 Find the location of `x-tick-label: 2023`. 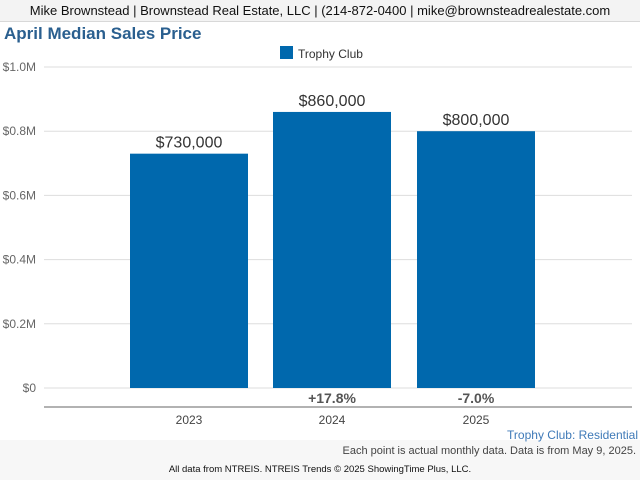

x-tick-label: 2023 is located at coordinates (189, 420).